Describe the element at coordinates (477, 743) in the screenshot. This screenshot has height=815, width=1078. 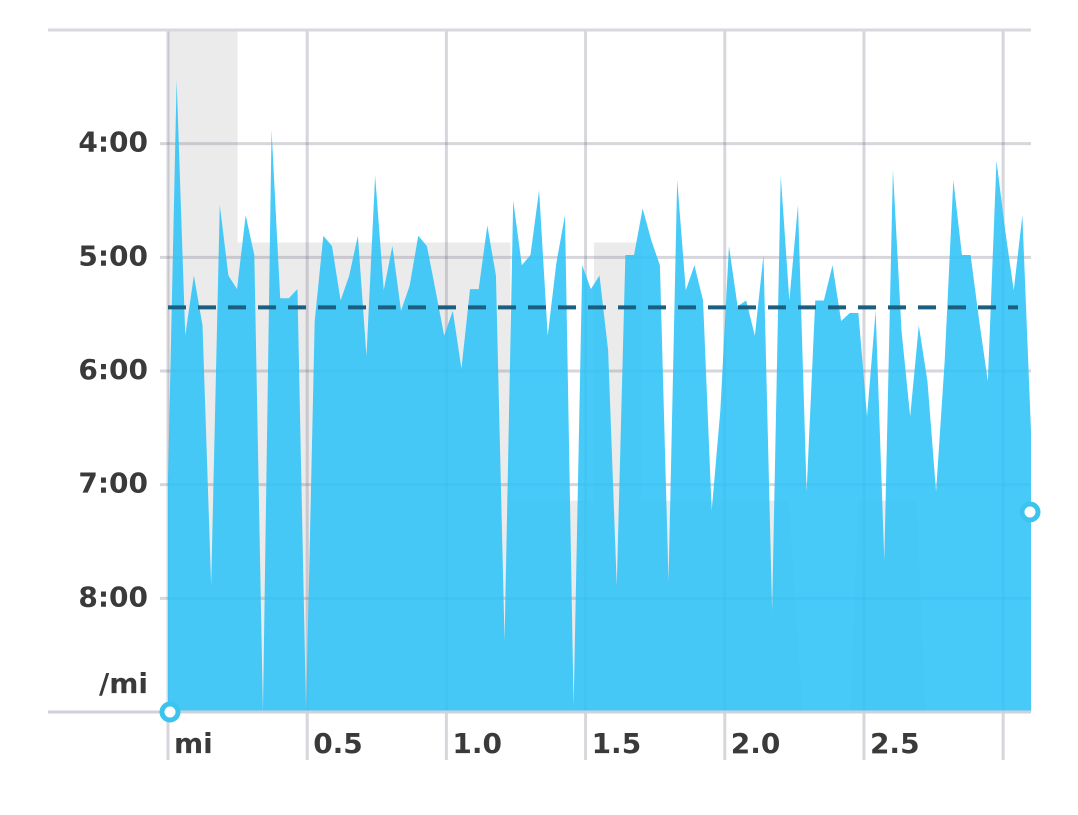
I see `x-tick-label: 1.0` at that location.